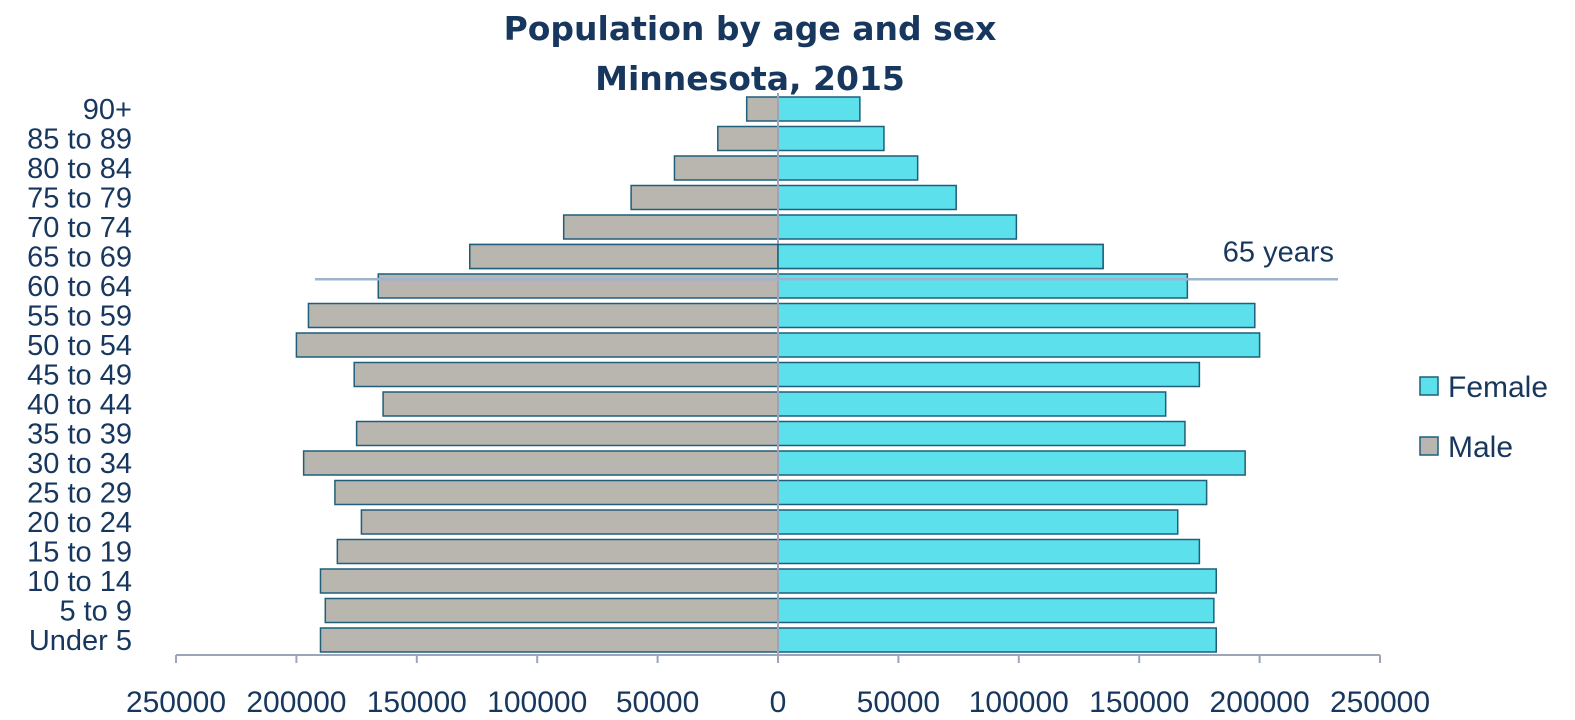 The width and height of the screenshot is (1575, 720). Describe the element at coordinates (1498, 387) in the screenshot. I see `legend-label-female: Female` at that location.